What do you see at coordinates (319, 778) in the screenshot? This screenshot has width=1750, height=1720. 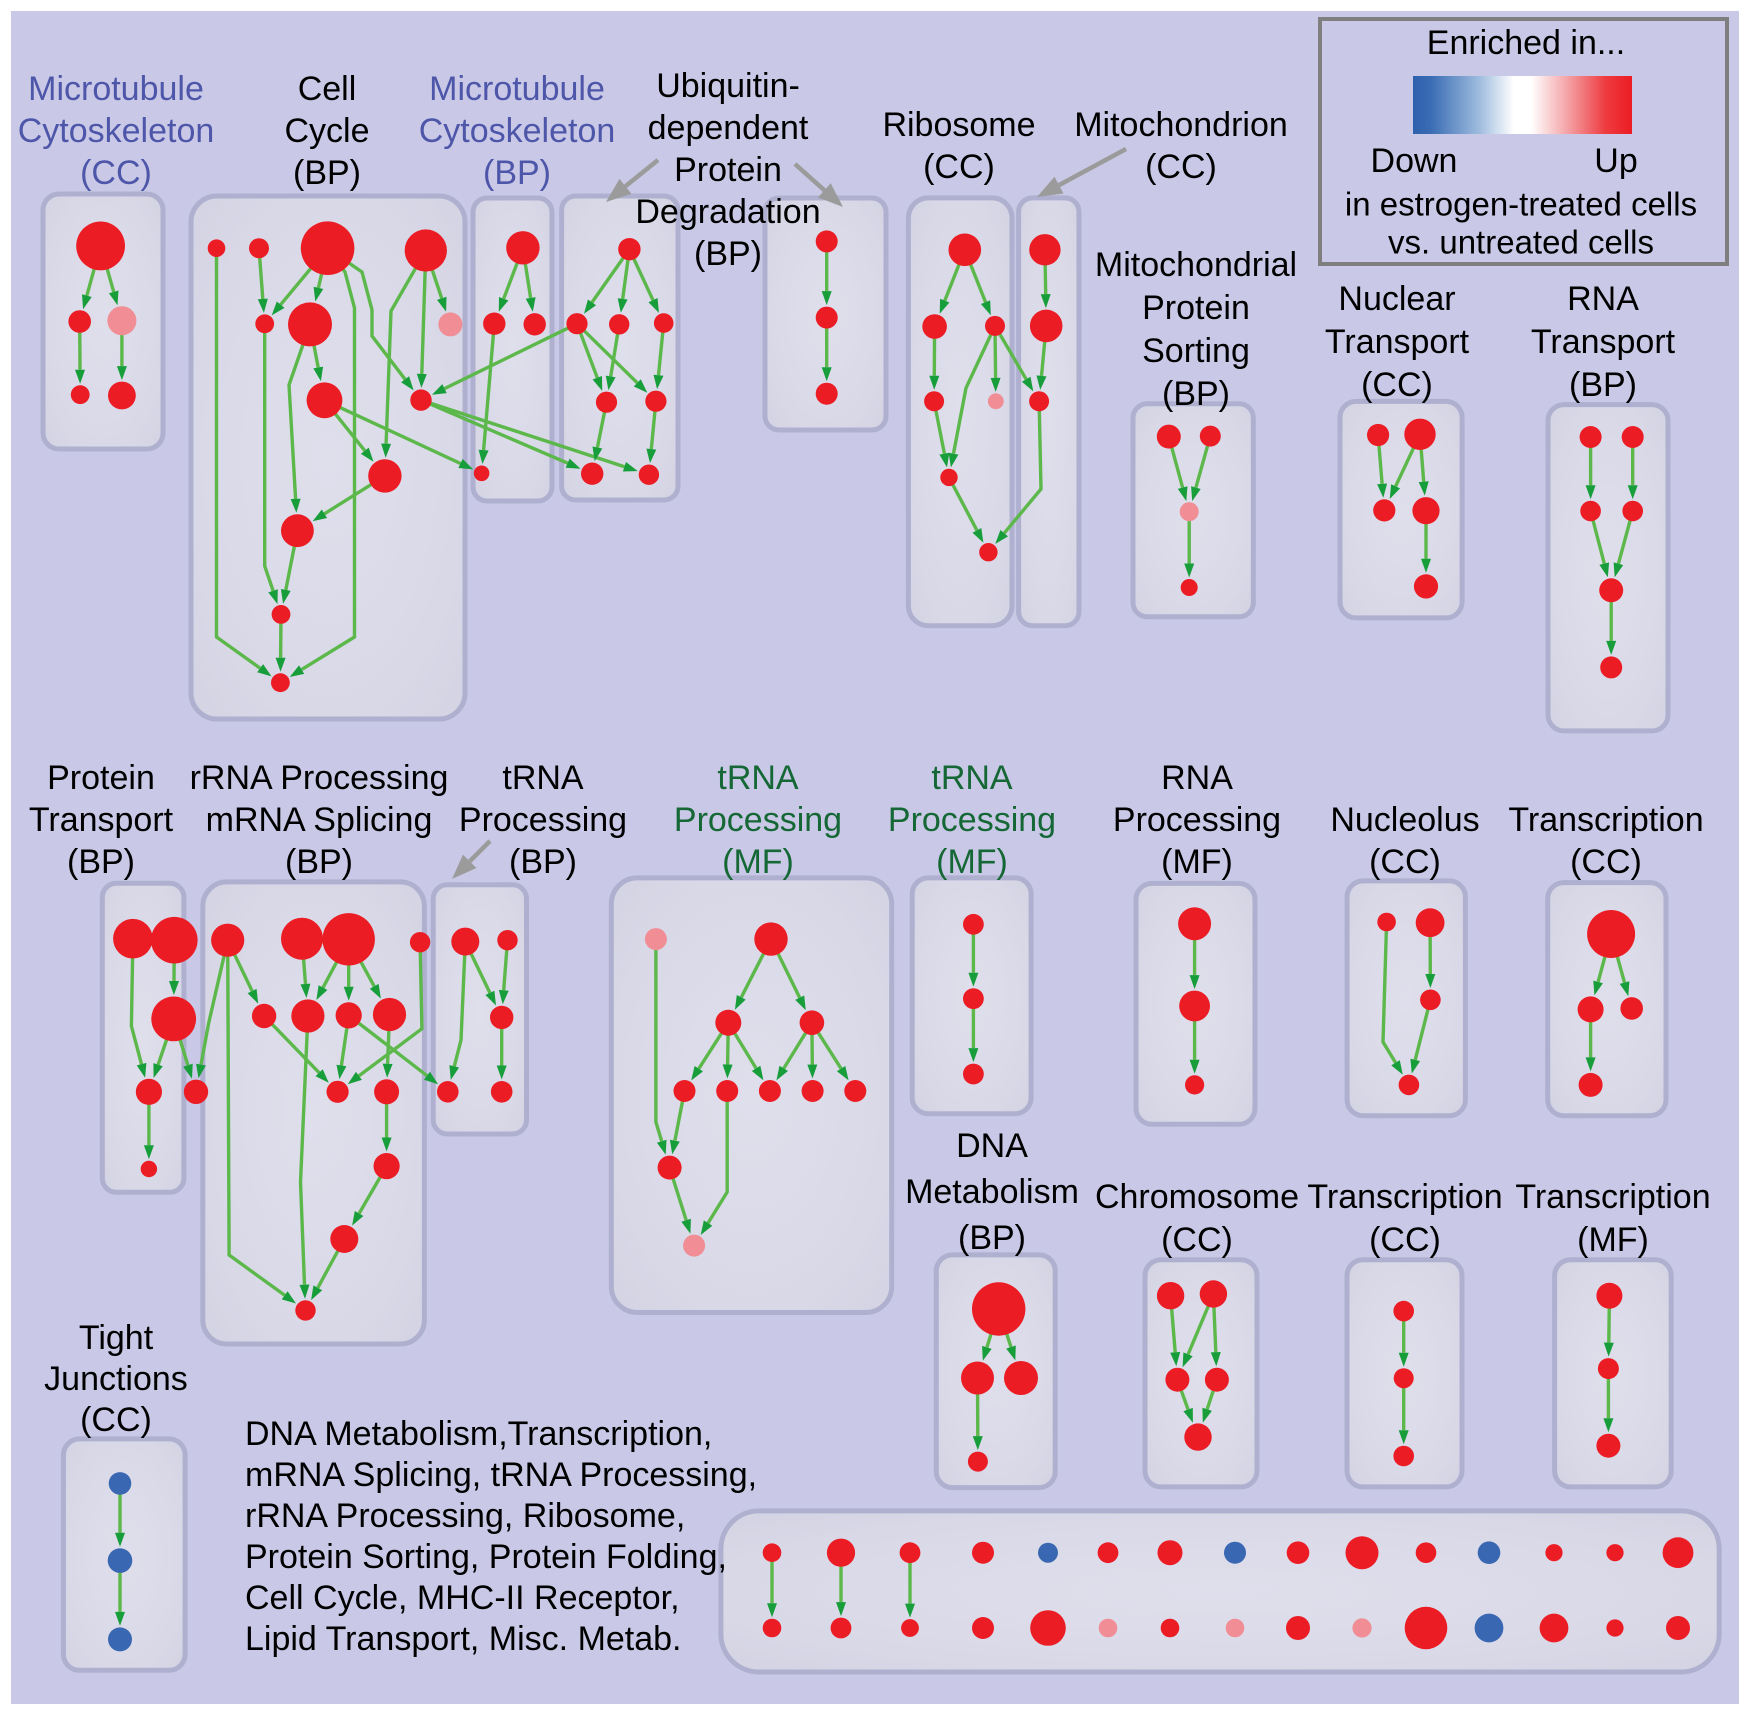 I see `svg-text: rRNA Processing` at bounding box center [319, 778].